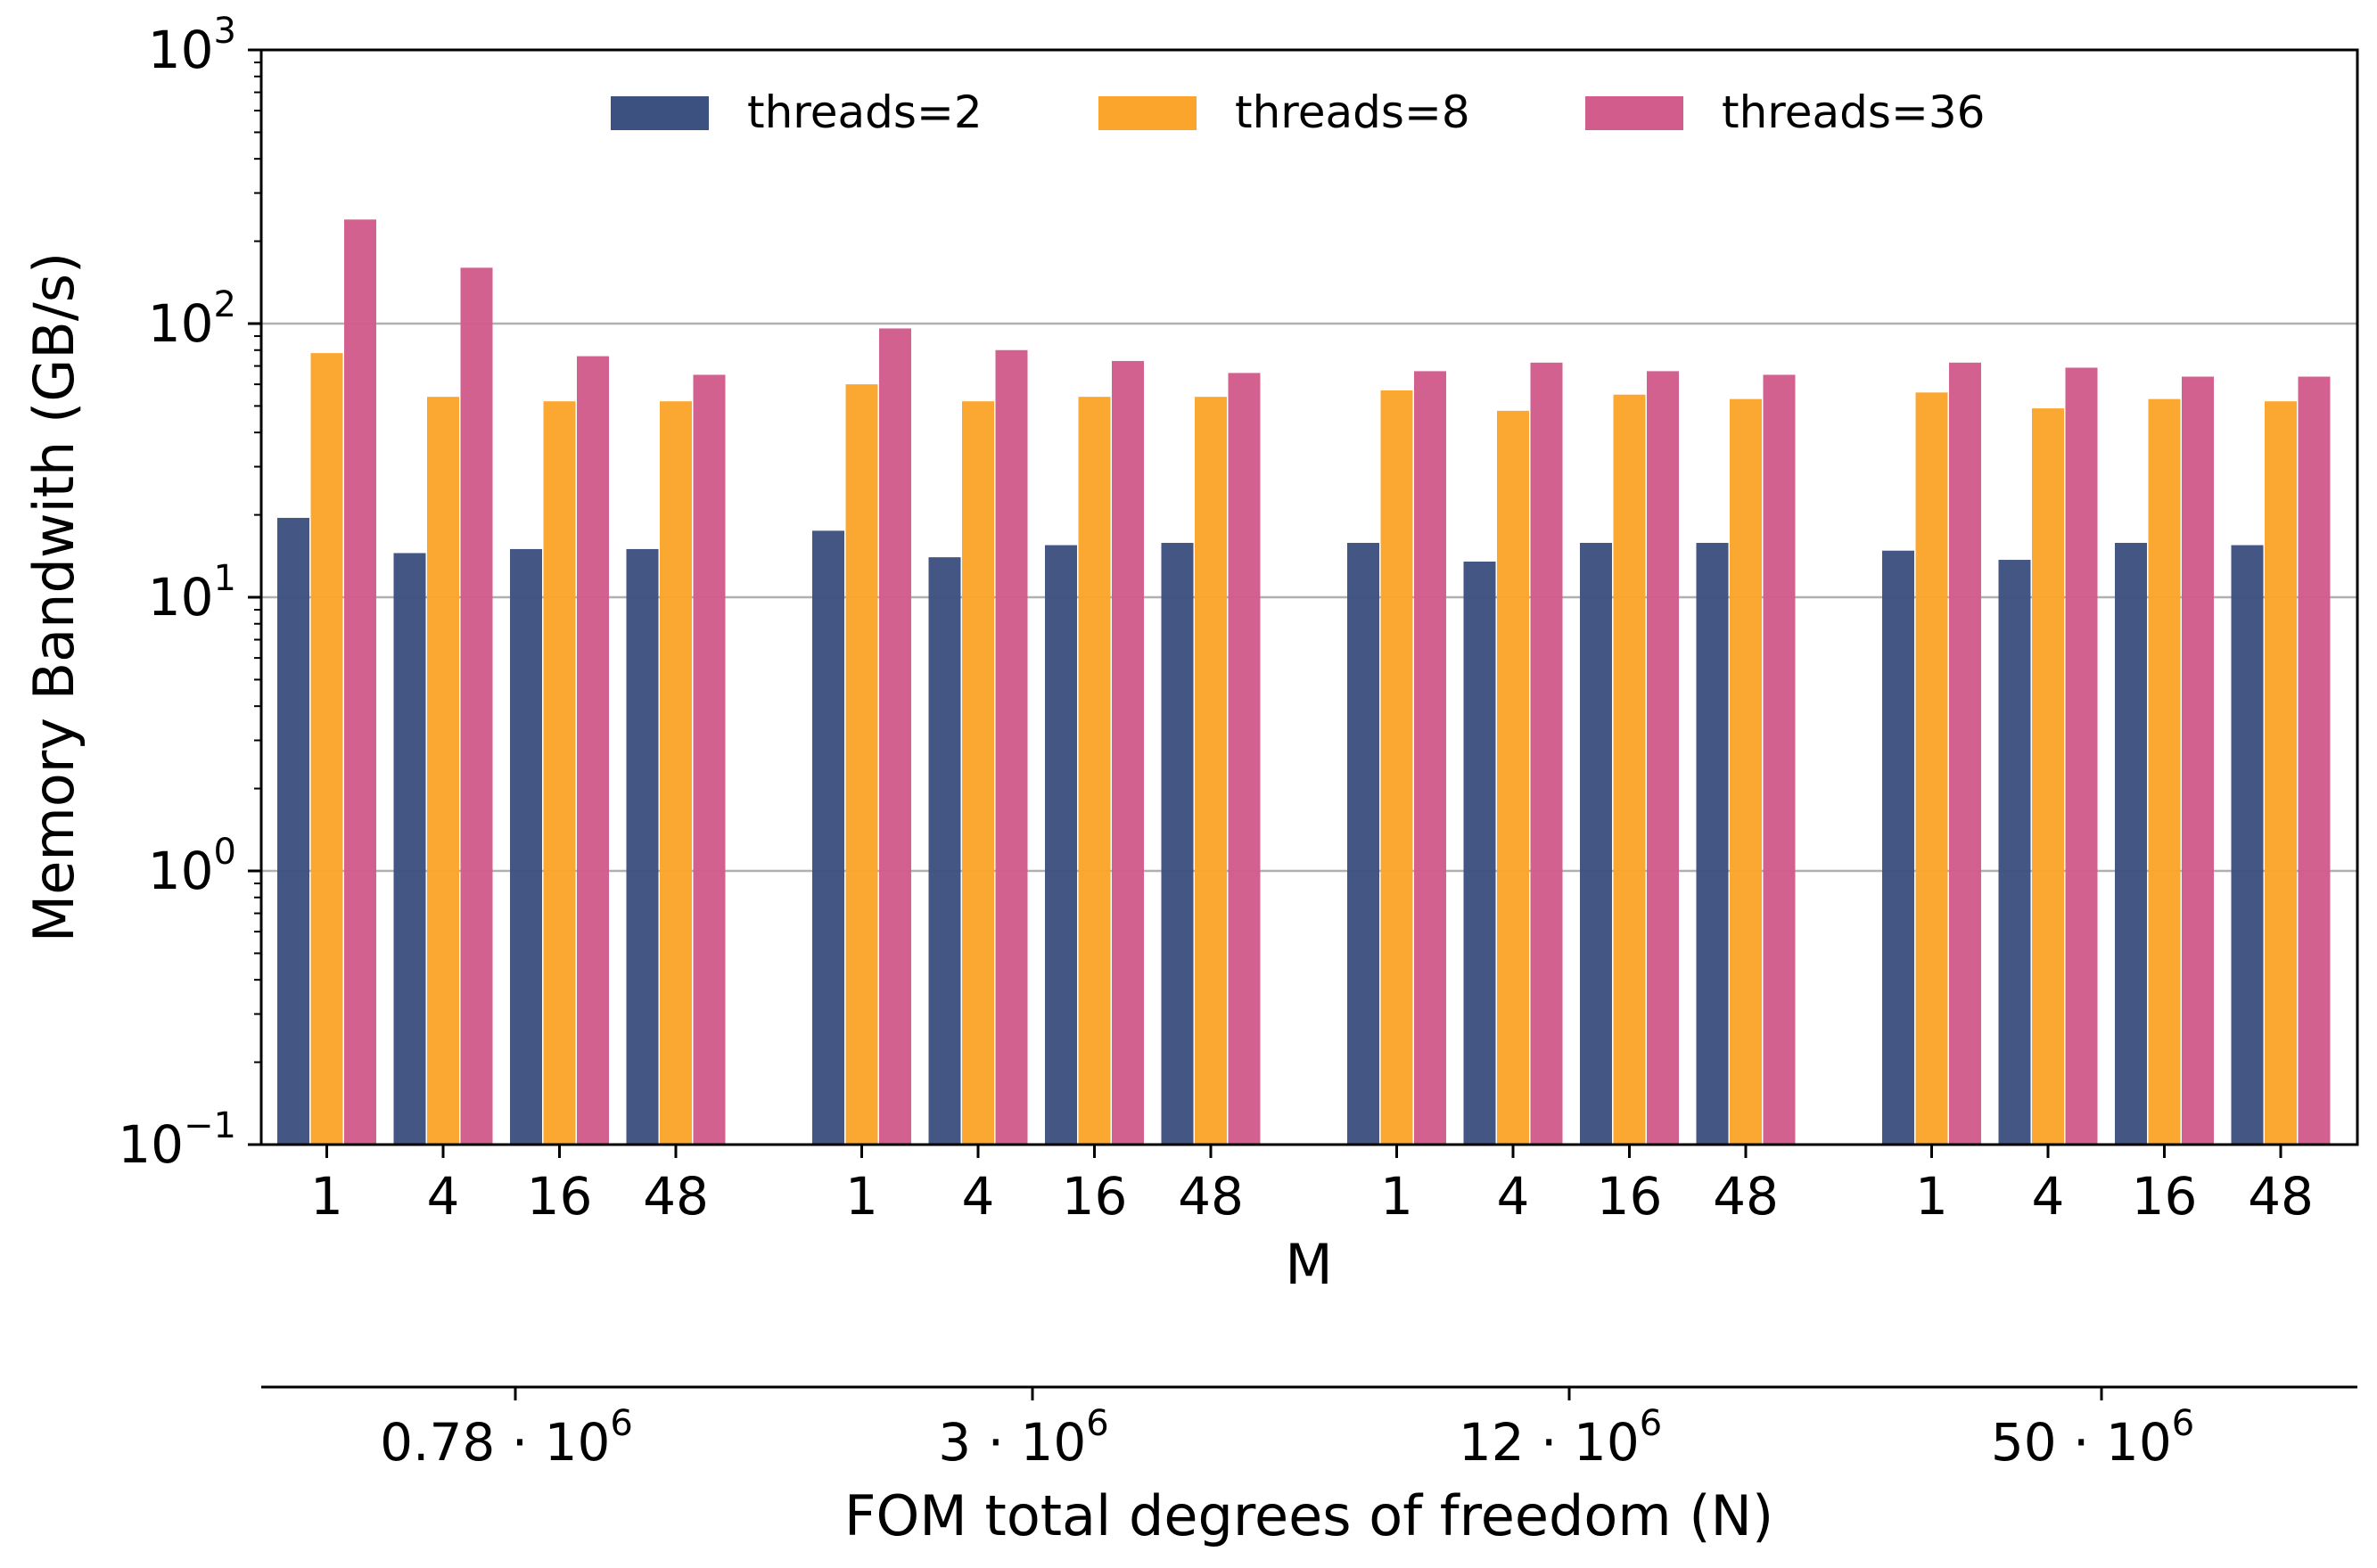 The height and width of the screenshot is (1568, 2377). What do you see at coordinates (828, 837) in the screenshot?
I see `bar-threads-2-g1-m1` at bounding box center [828, 837].